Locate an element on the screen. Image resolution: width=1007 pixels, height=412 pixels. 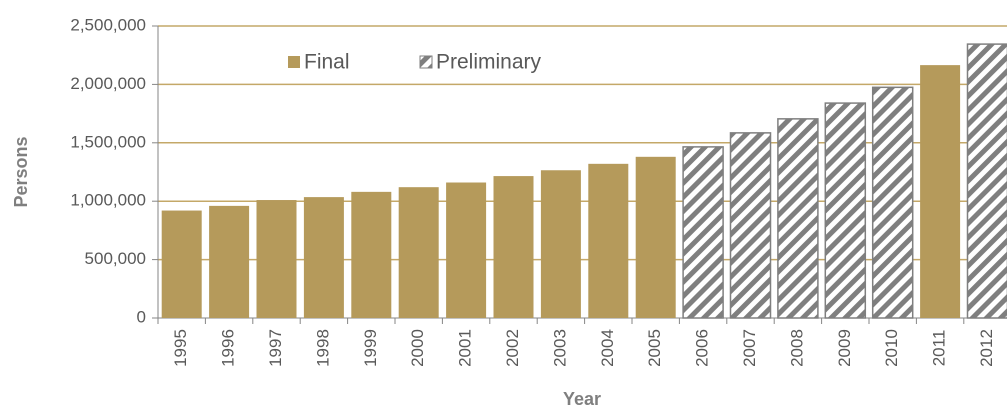
x-tick-label: 2006 is located at coordinates (702, 348).